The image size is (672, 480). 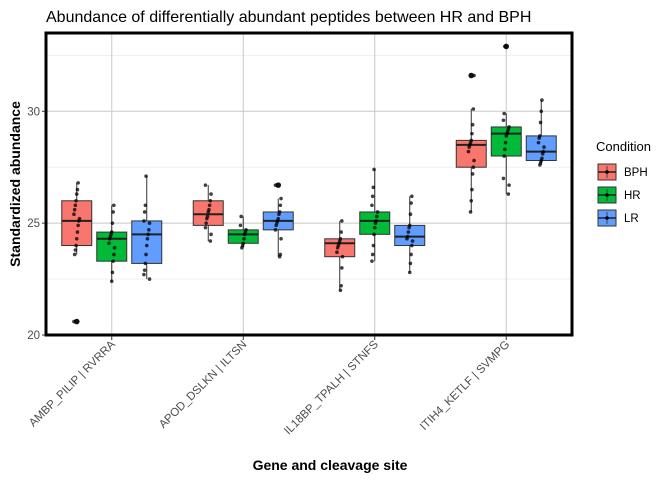 I want to click on x-tick-label: ITIH4_KETLF | SVMPG, so click(x=465, y=386).